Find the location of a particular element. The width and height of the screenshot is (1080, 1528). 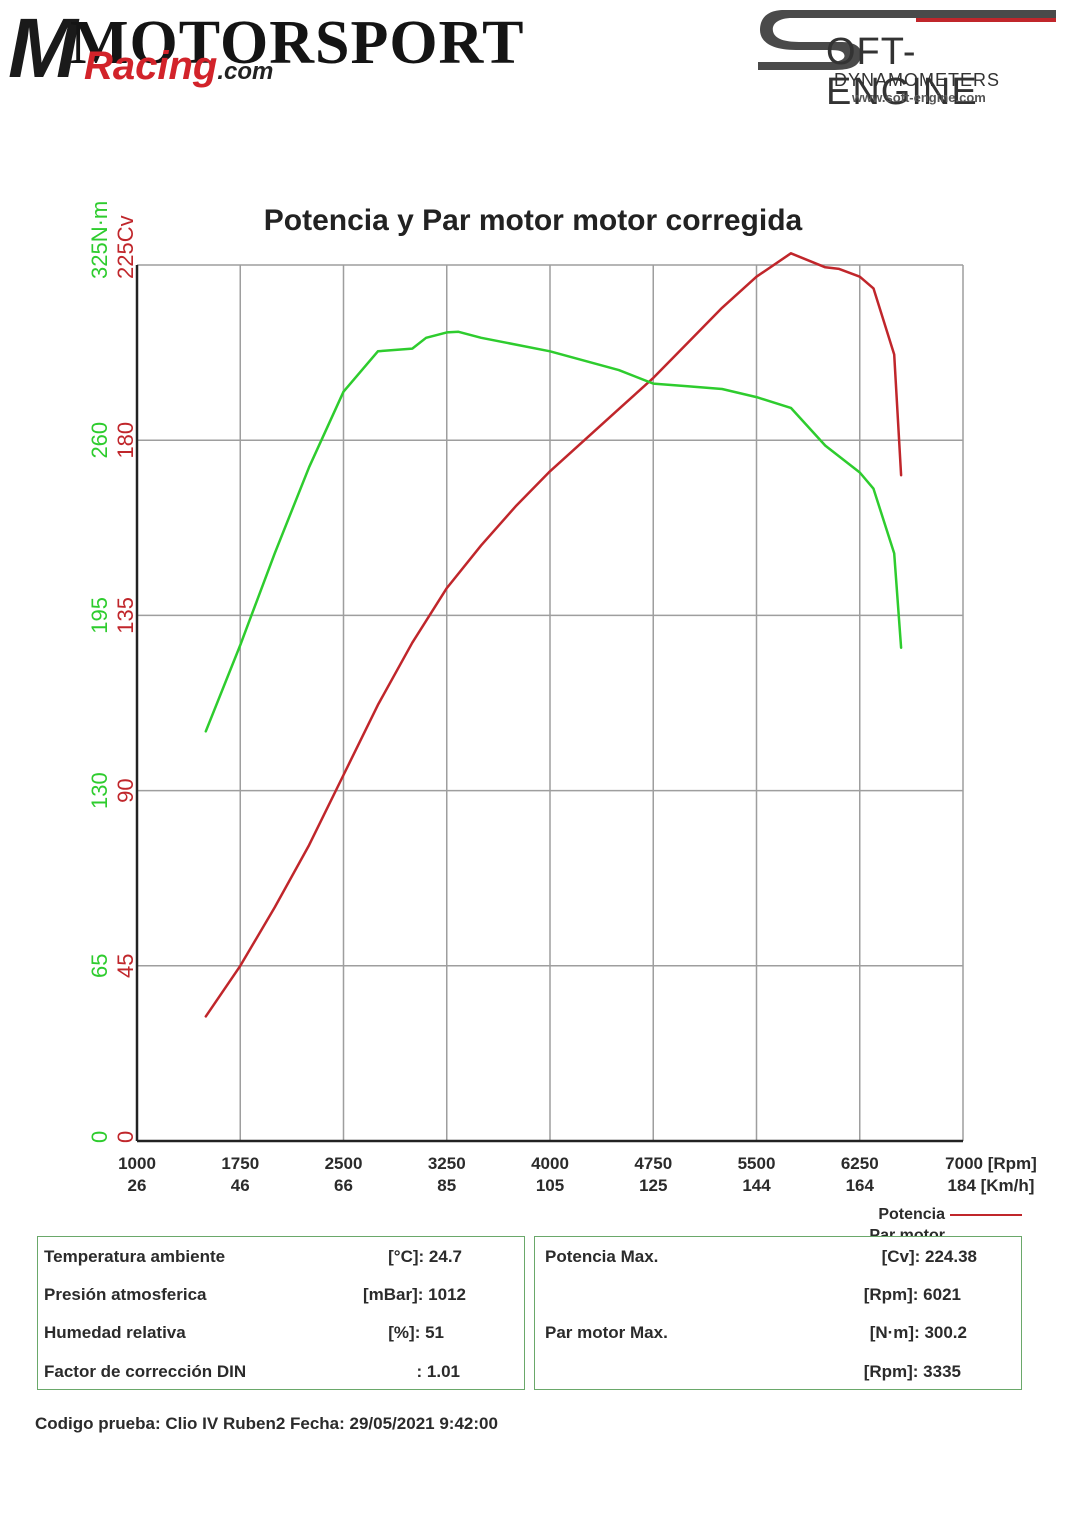

x-tick-label-rpm: 6250 is located at coordinates (860, 1163).